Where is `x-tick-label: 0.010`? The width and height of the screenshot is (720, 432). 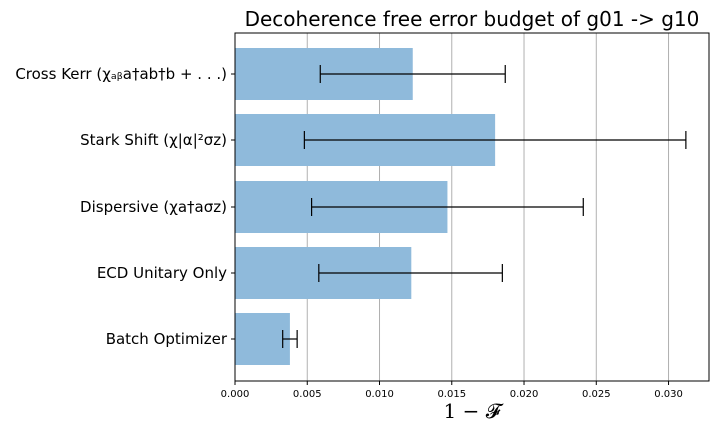 x-tick-label: 0.010 is located at coordinates (379, 394).